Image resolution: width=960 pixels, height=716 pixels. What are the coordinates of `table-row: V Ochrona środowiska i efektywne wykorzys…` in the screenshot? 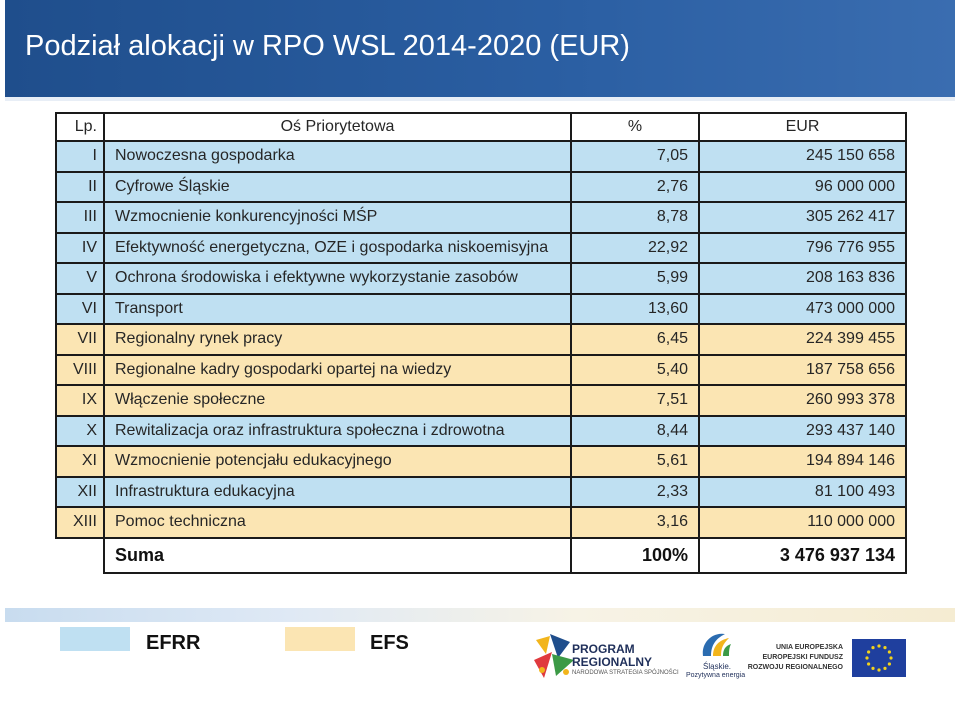 It's located at (481, 278).